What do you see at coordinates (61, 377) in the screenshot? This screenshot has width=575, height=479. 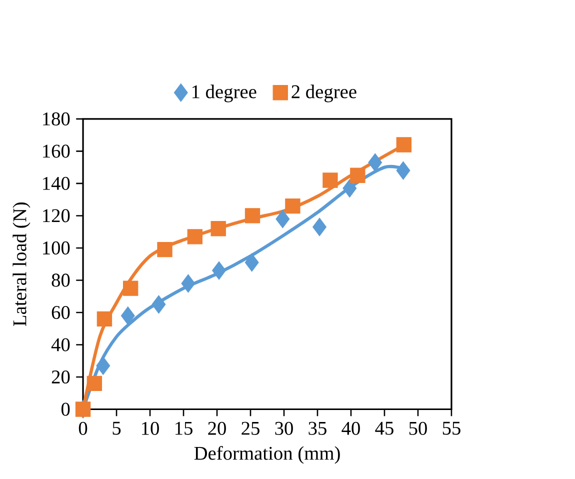 I see `y-tick-label: 20` at bounding box center [61, 377].